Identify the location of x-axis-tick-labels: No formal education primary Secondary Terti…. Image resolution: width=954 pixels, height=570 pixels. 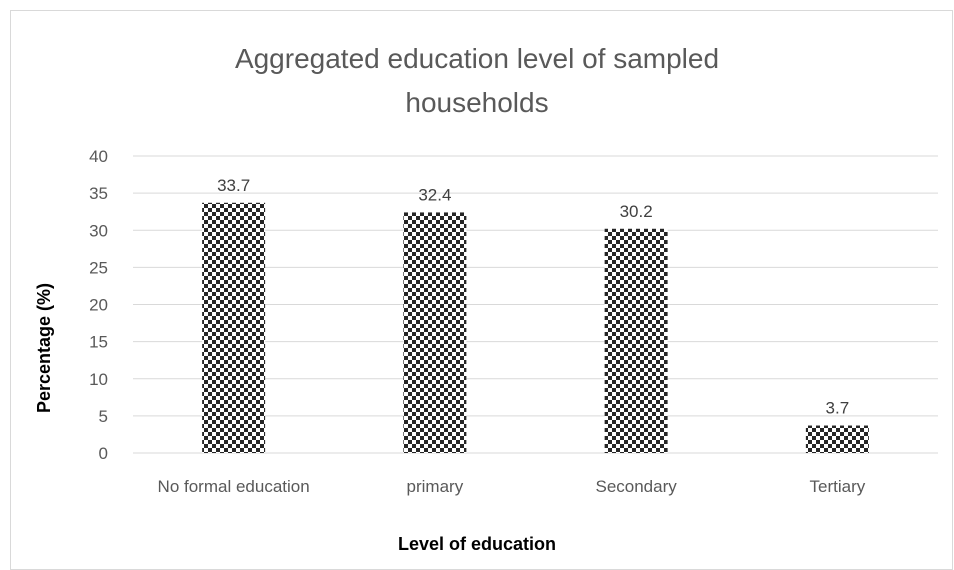
(512, 486).